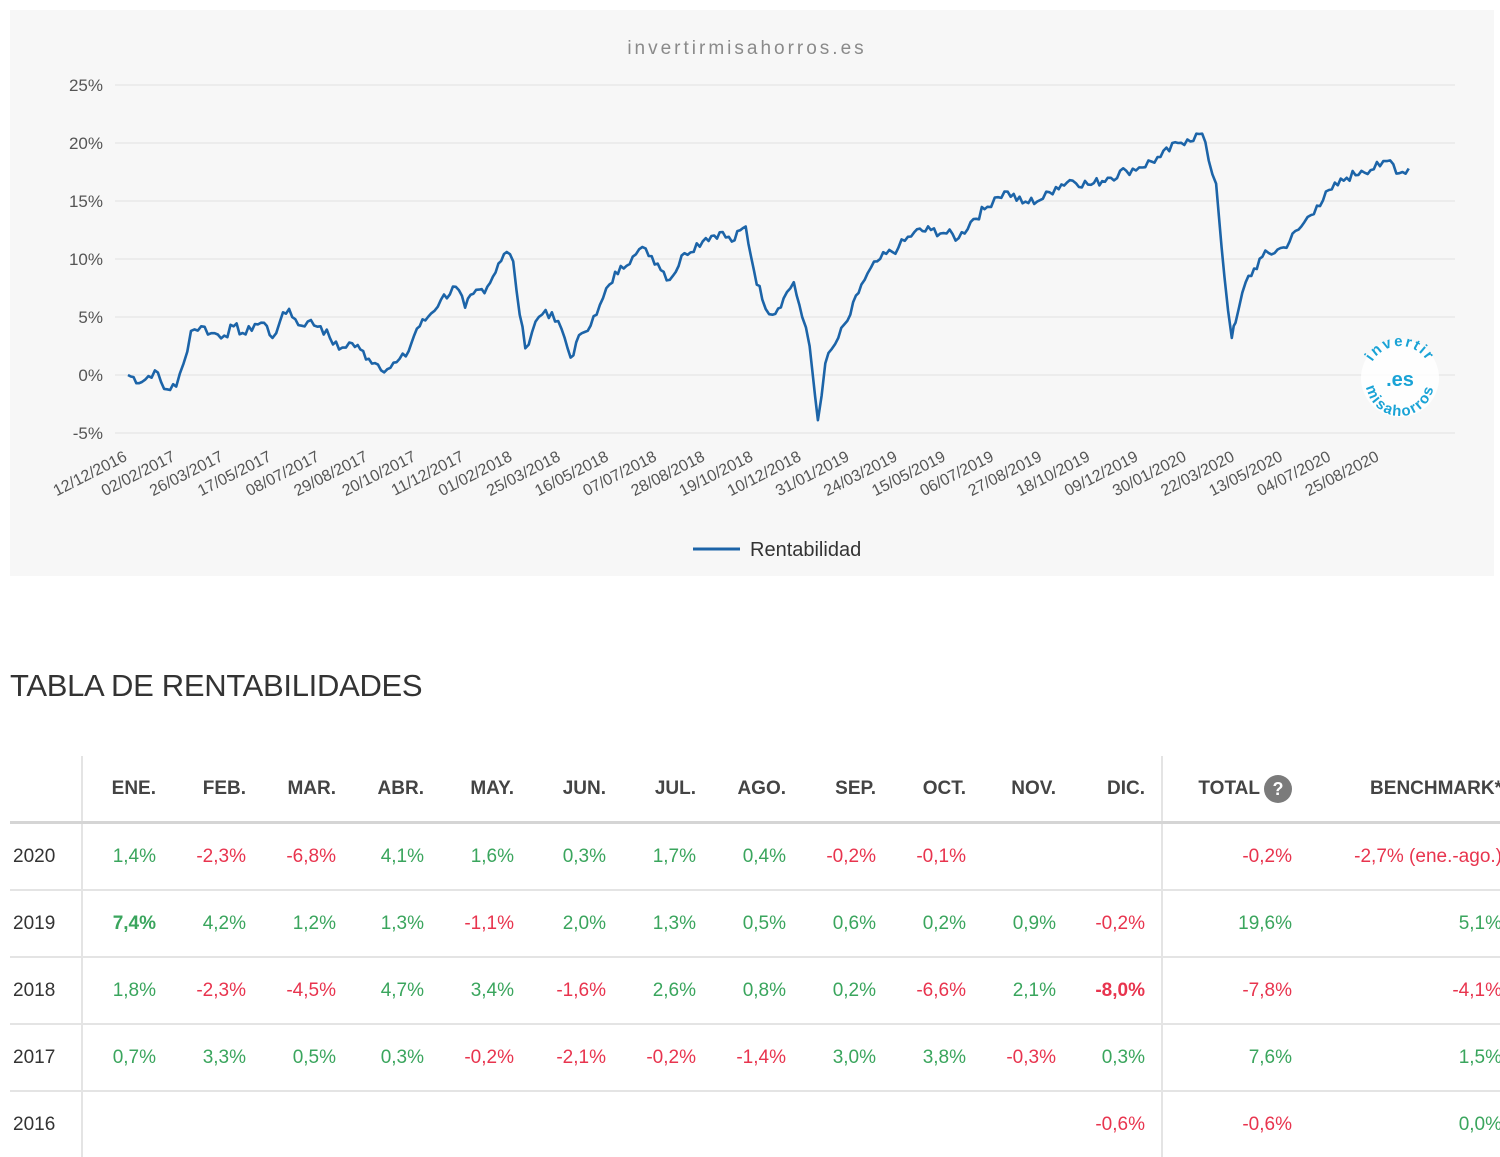 This screenshot has height=1157, width=1500. Describe the element at coordinates (1117, 790) in the screenshot. I see `header-month: DIC.` at that location.